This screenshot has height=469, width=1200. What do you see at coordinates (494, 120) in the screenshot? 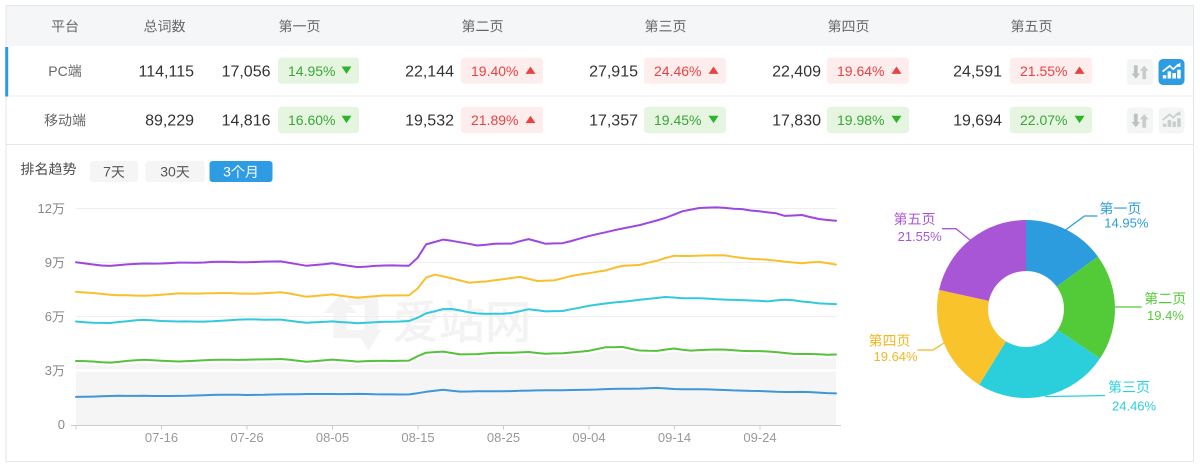
I see `svg-text: 21.89%` at bounding box center [494, 120].